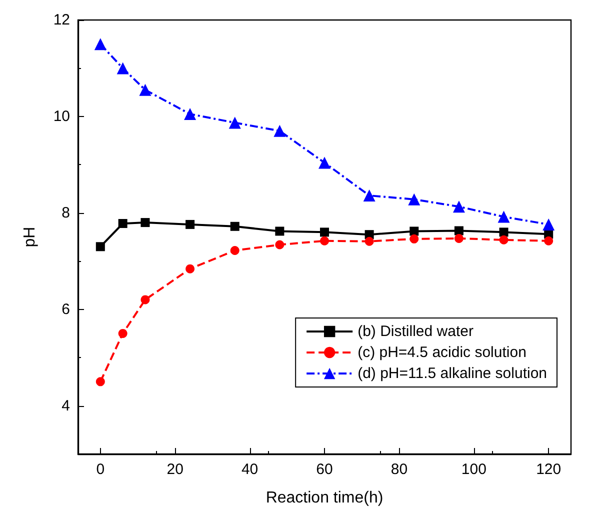  I want to click on x-tick-label: 80, so click(399, 469).